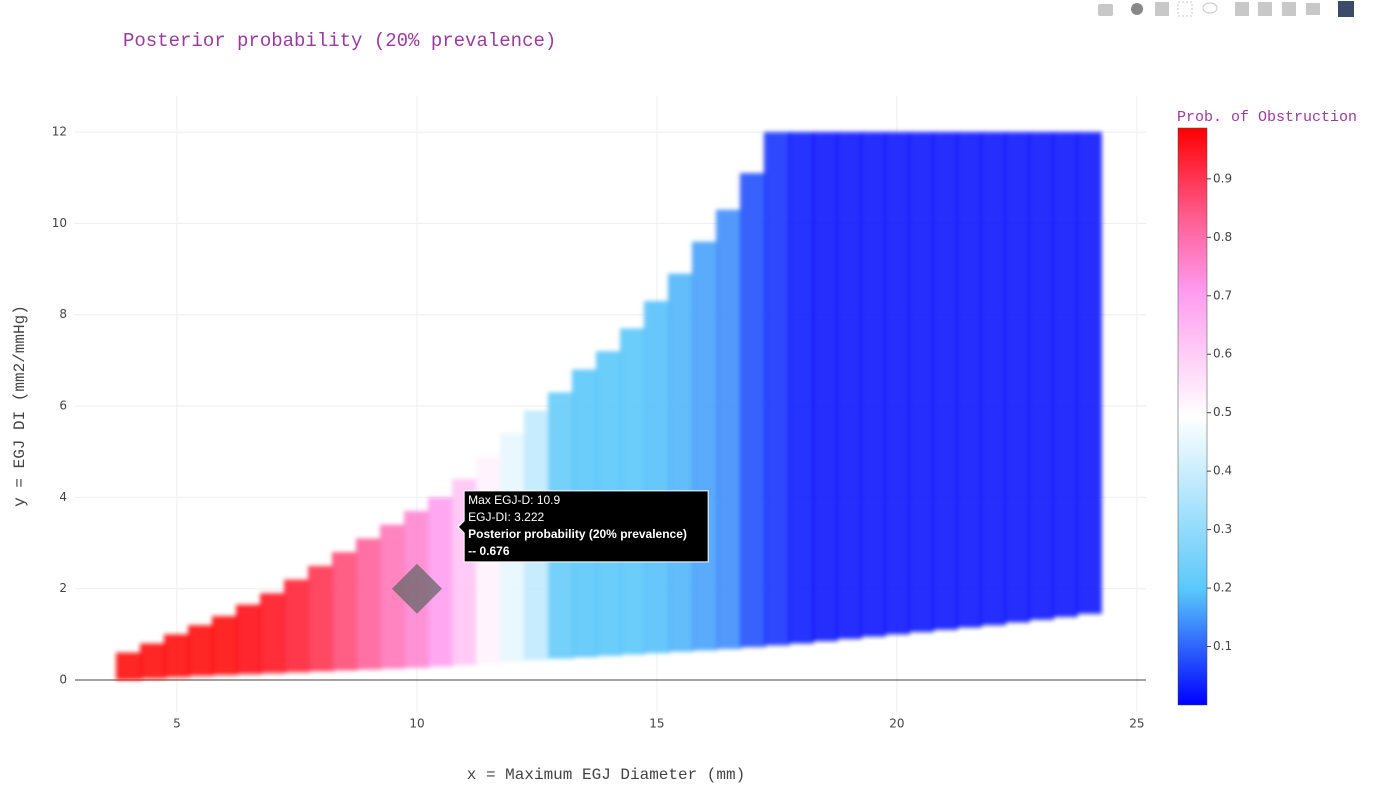 The height and width of the screenshot is (789, 1373). I want to click on x-tick-label: 20, so click(896, 724).